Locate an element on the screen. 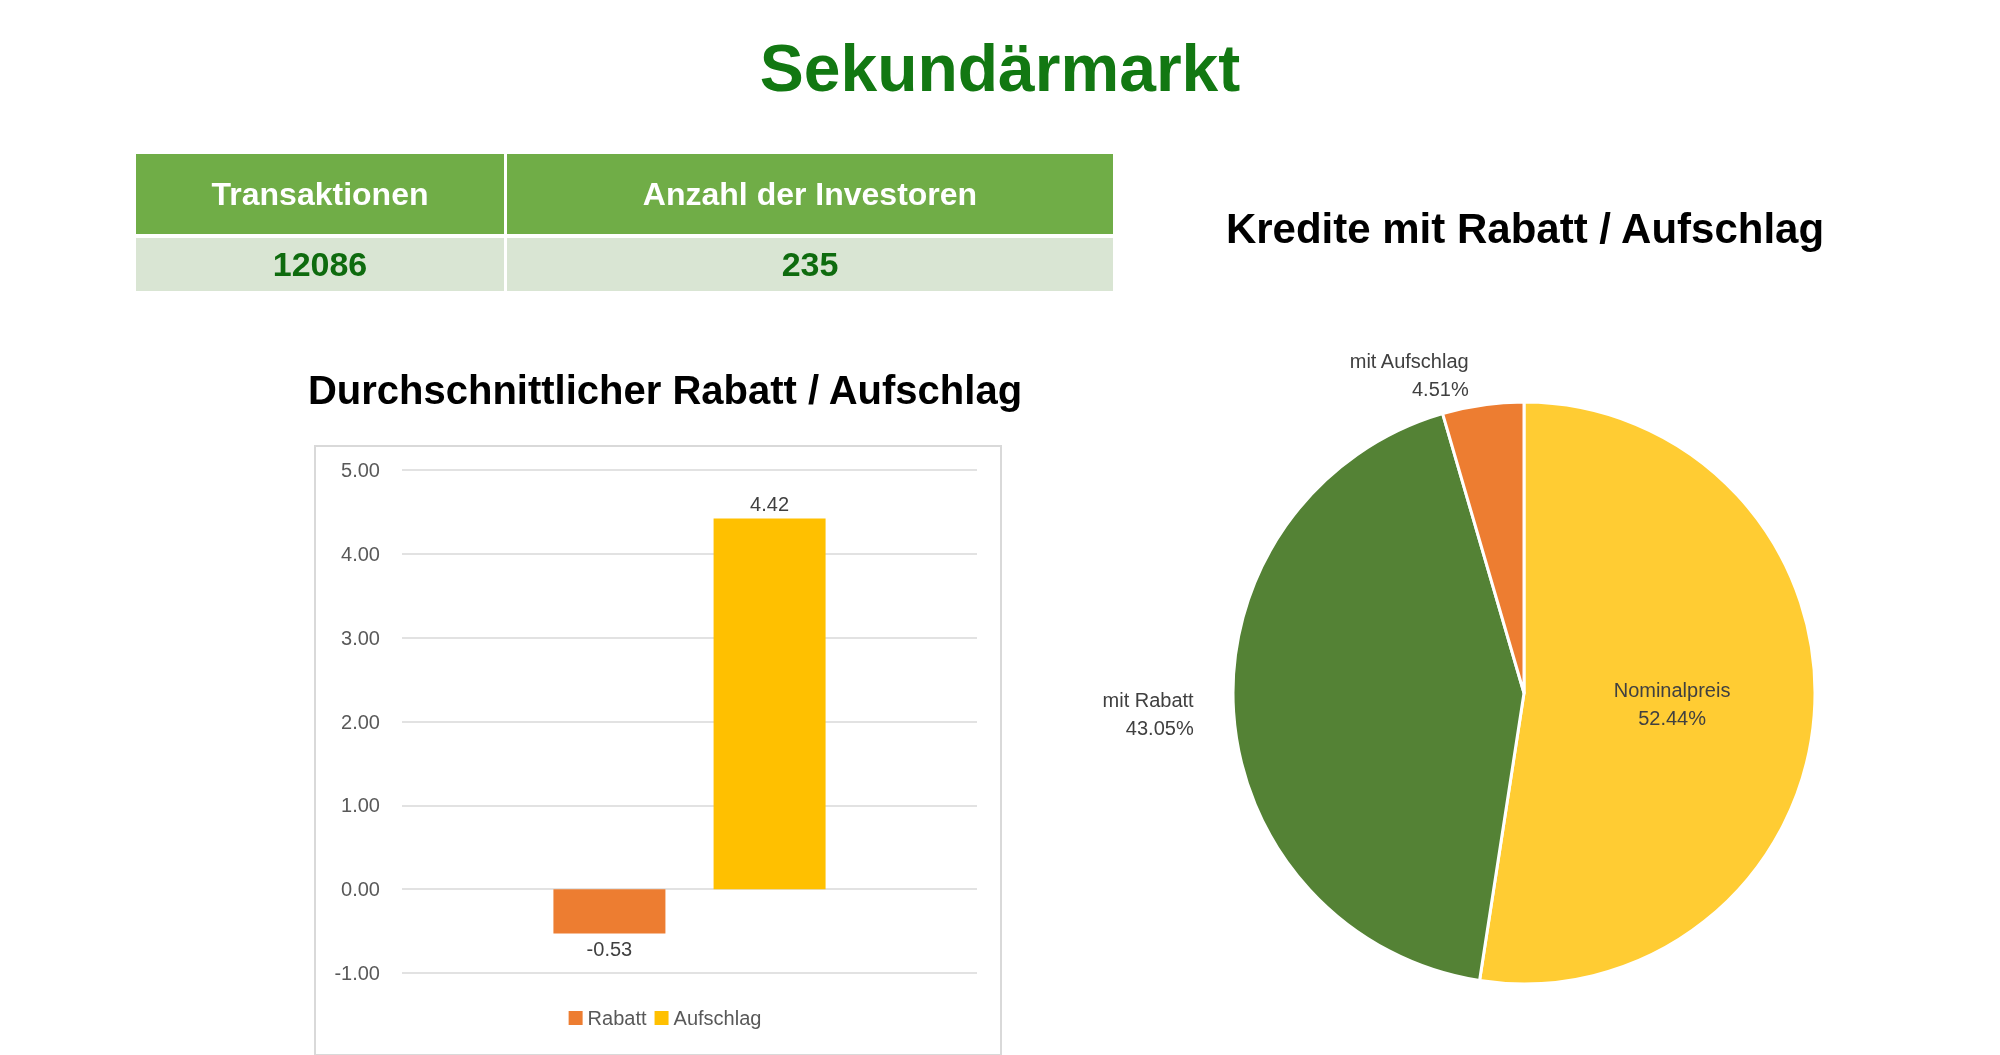  y-tick-label: 0.00 is located at coordinates (360, 889).